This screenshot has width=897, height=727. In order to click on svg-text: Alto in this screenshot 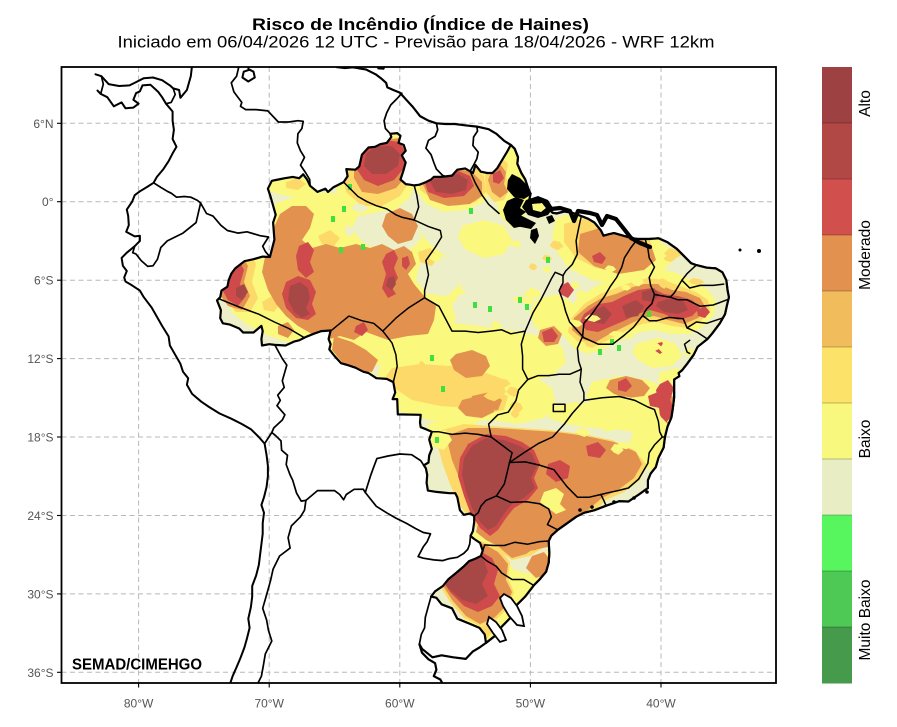, I will do `click(865, 103)`.